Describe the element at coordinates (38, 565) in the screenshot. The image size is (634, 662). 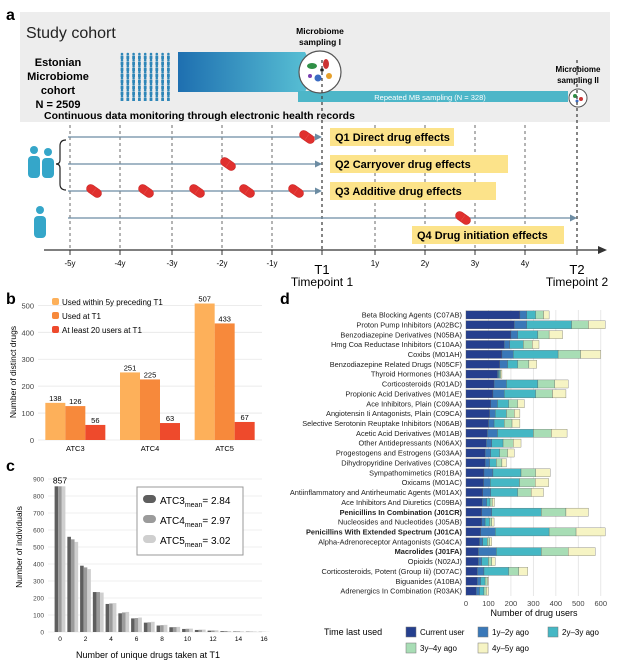
I see `ytick-c: 400` at that location.